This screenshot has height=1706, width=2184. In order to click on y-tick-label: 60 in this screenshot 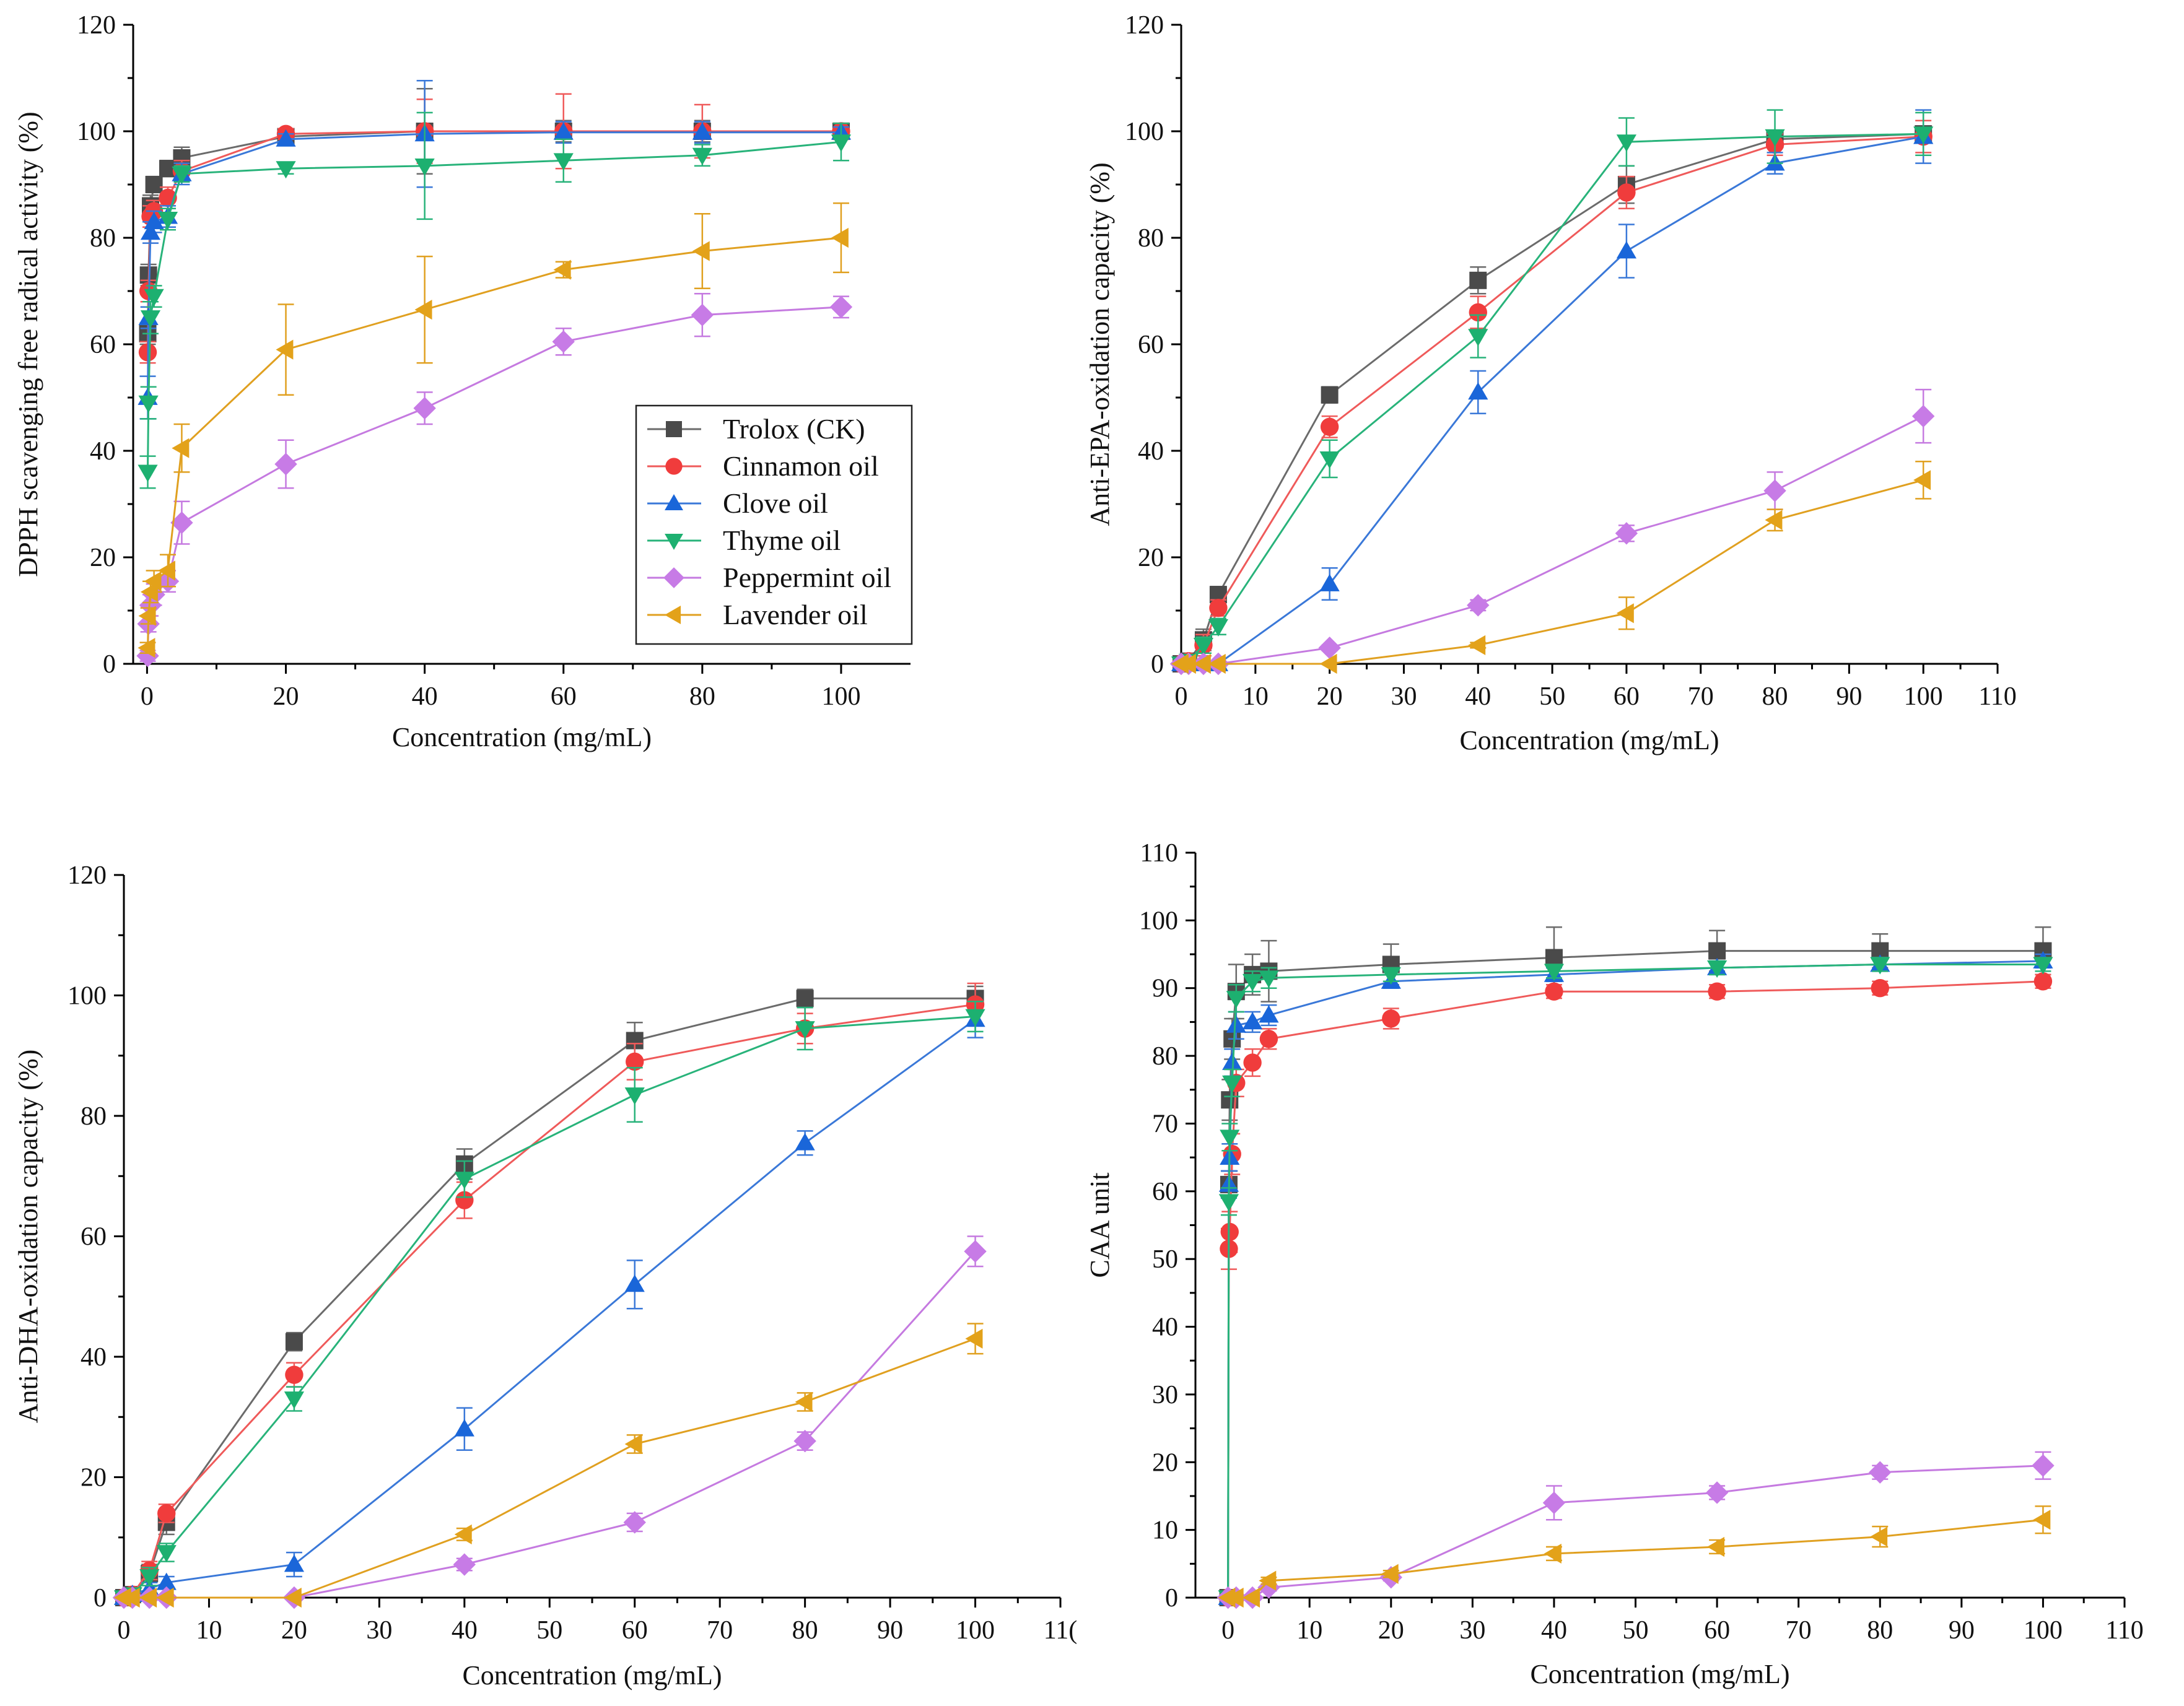, I will do `click(94, 1237)`.